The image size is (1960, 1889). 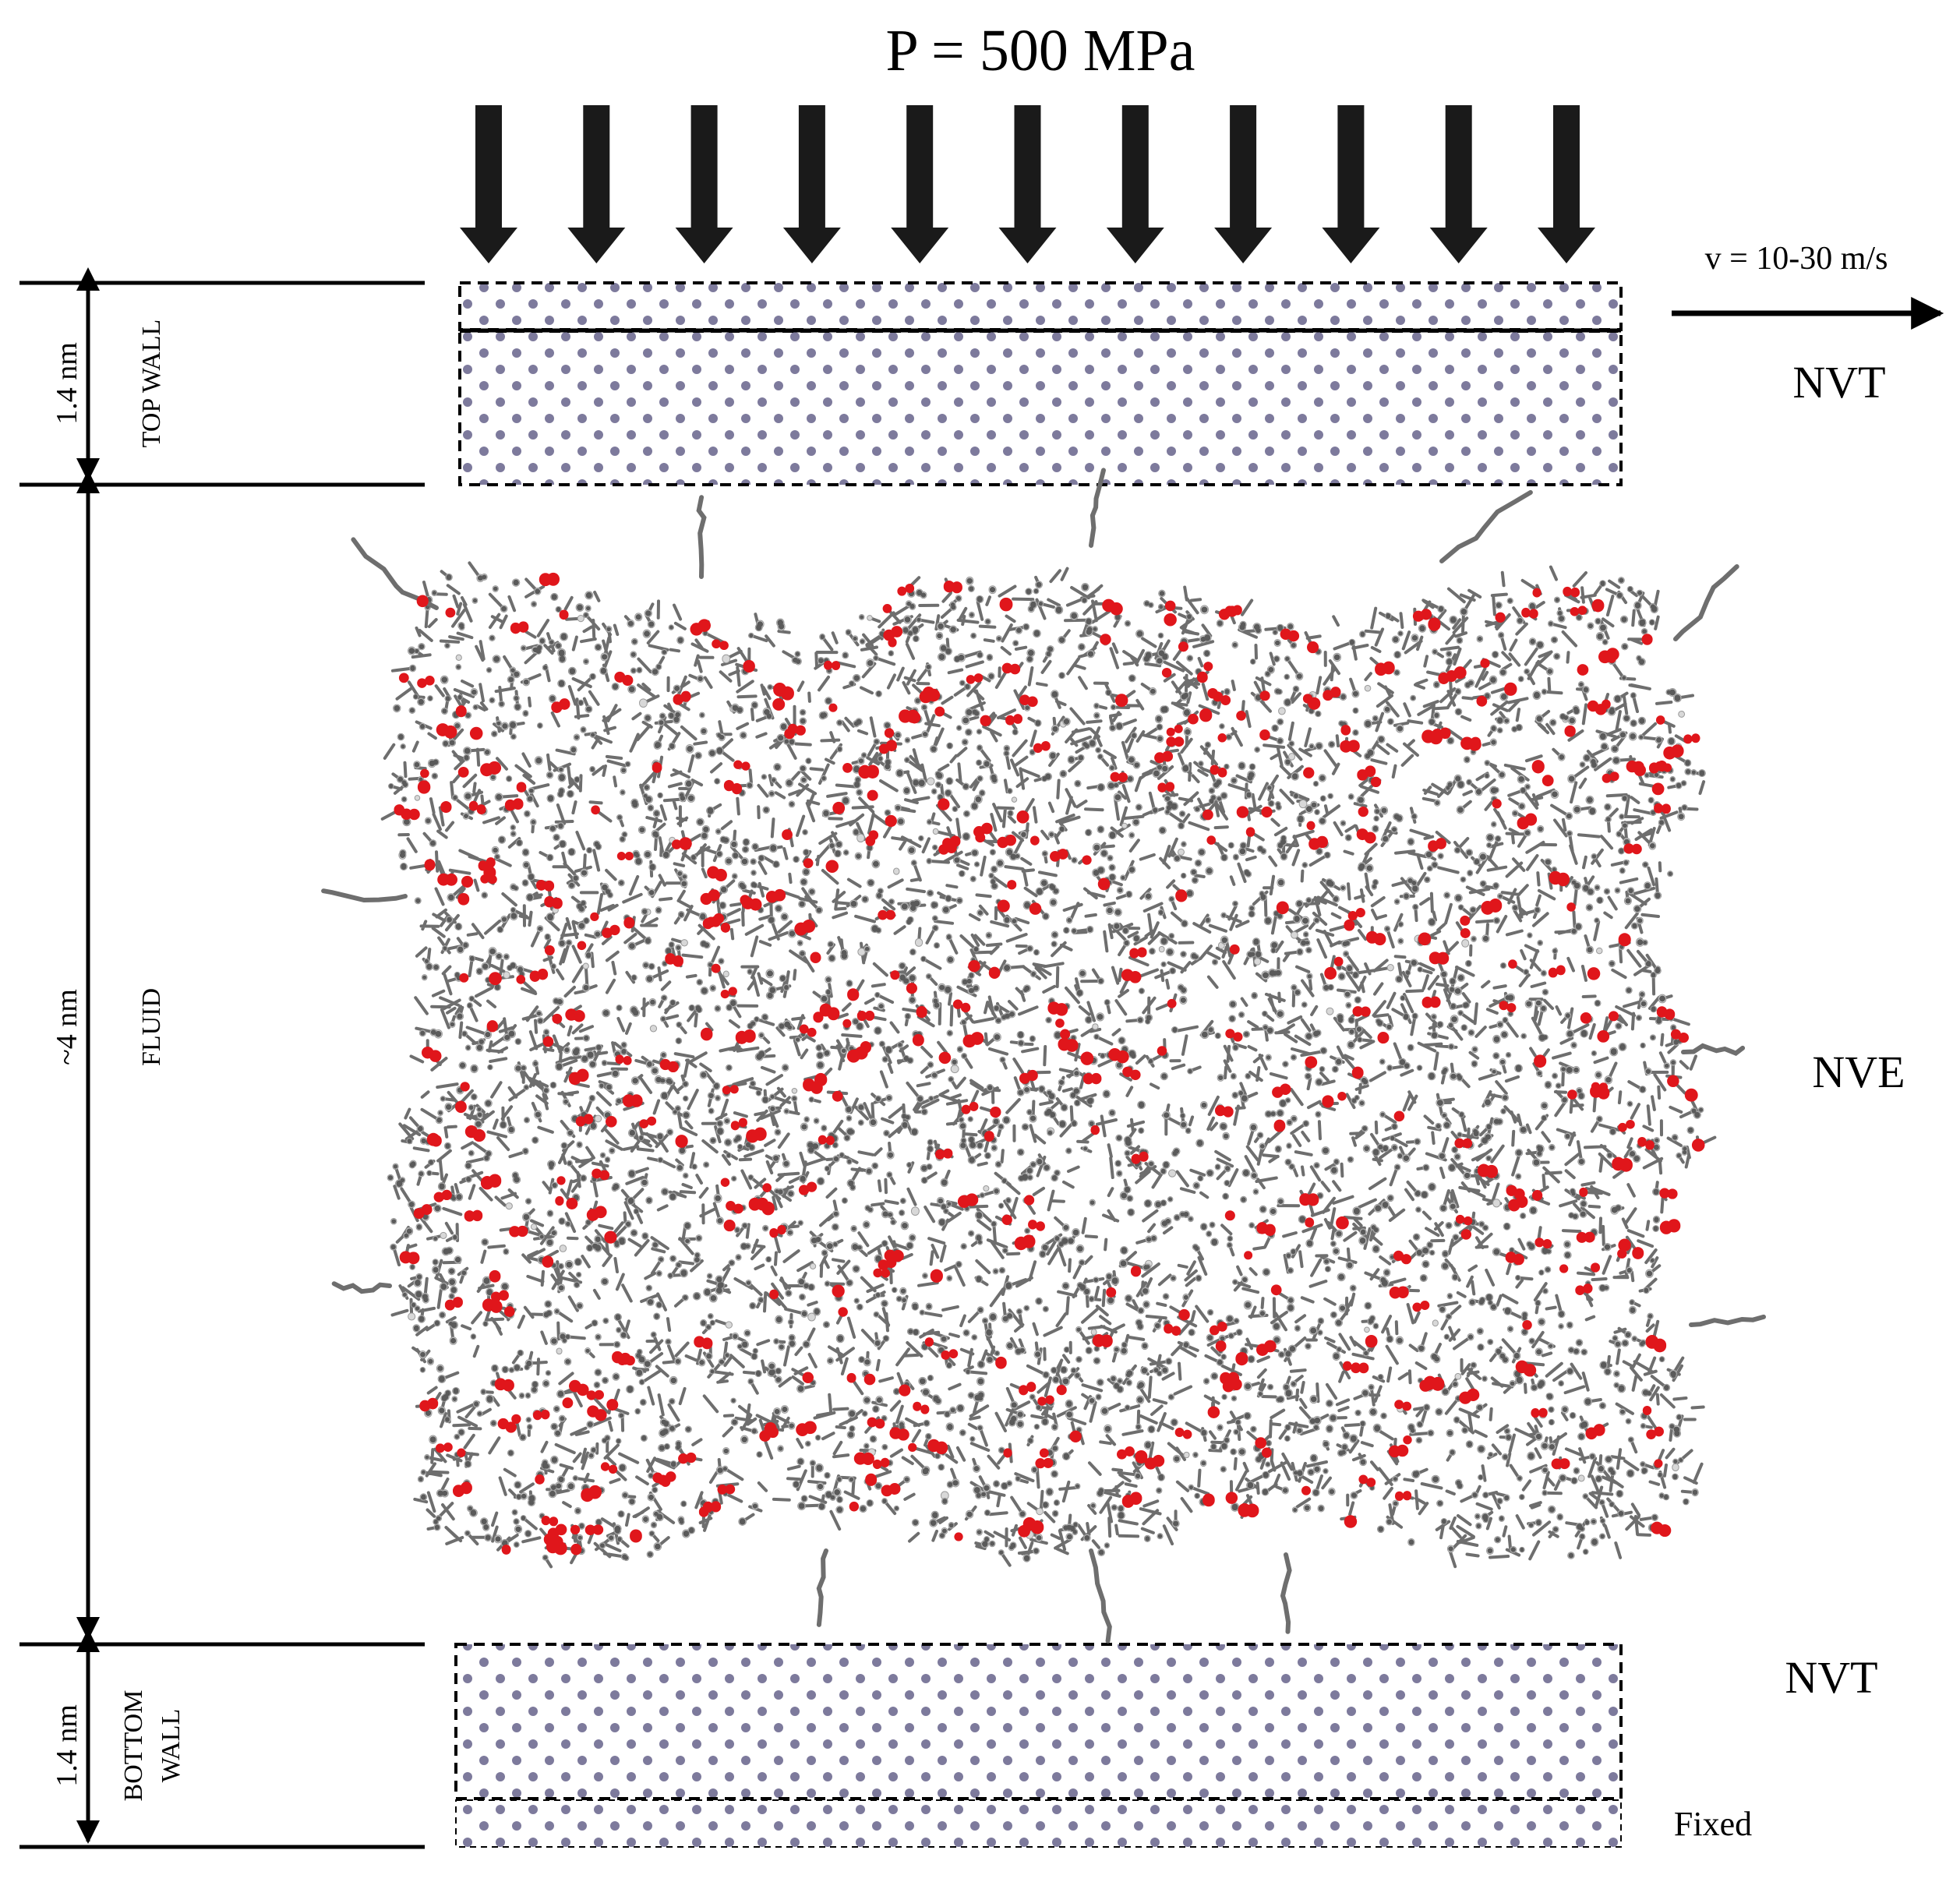 What do you see at coordinates (1838, 382) in the screenshot?
I see `top-wall-ensemble-label: NVT` at bounding box center [1838, 382].